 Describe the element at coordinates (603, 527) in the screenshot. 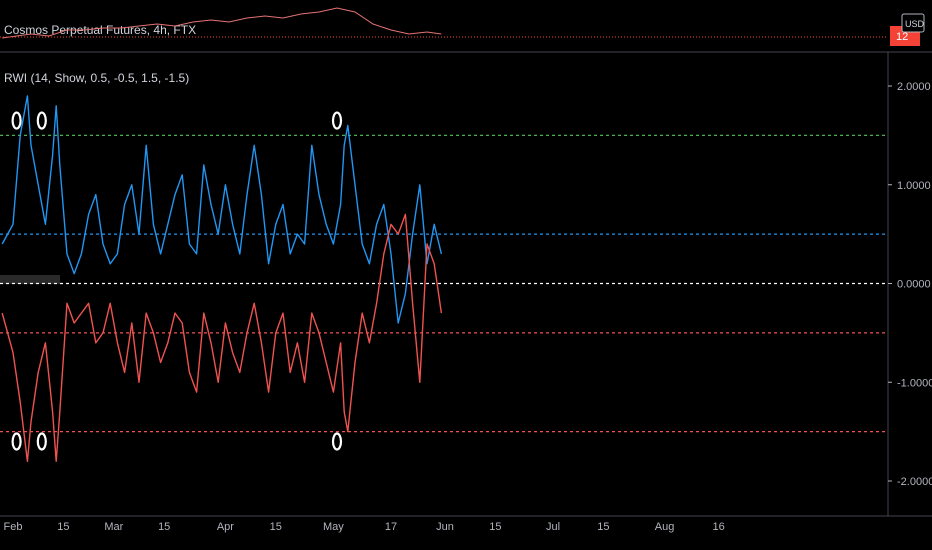

I see `x-tick-label-11: 15` at that location.